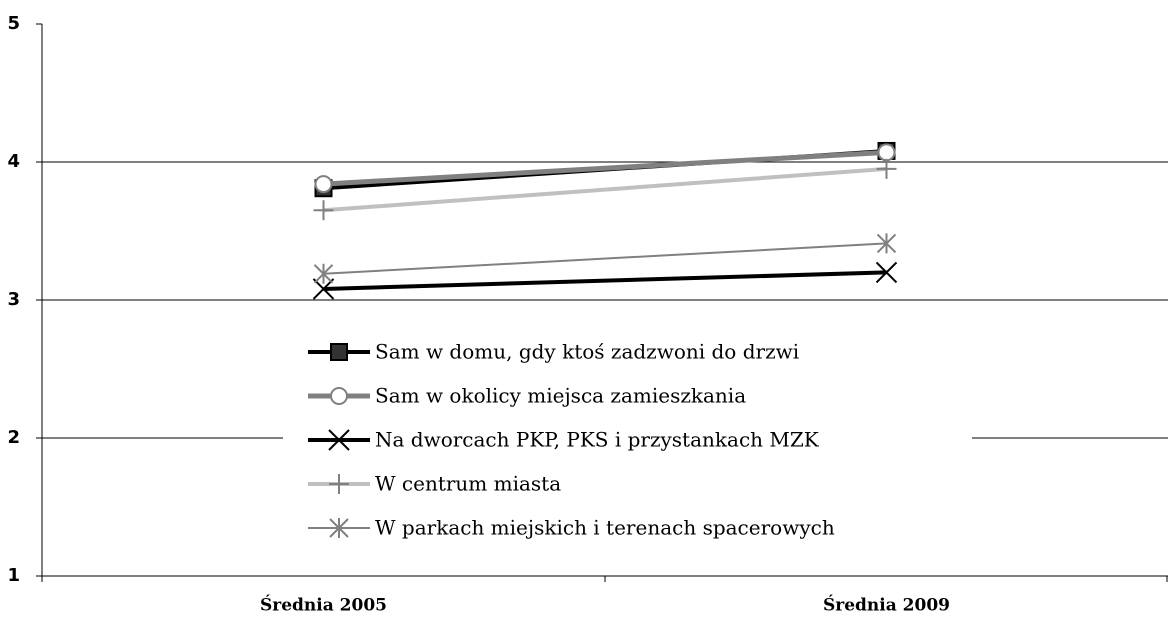 This screenshot has height=617, width=1168. Describe the element at coordinates (468, 484) in the screenshot. I see `legend-label: W centrum miasta` at that location.